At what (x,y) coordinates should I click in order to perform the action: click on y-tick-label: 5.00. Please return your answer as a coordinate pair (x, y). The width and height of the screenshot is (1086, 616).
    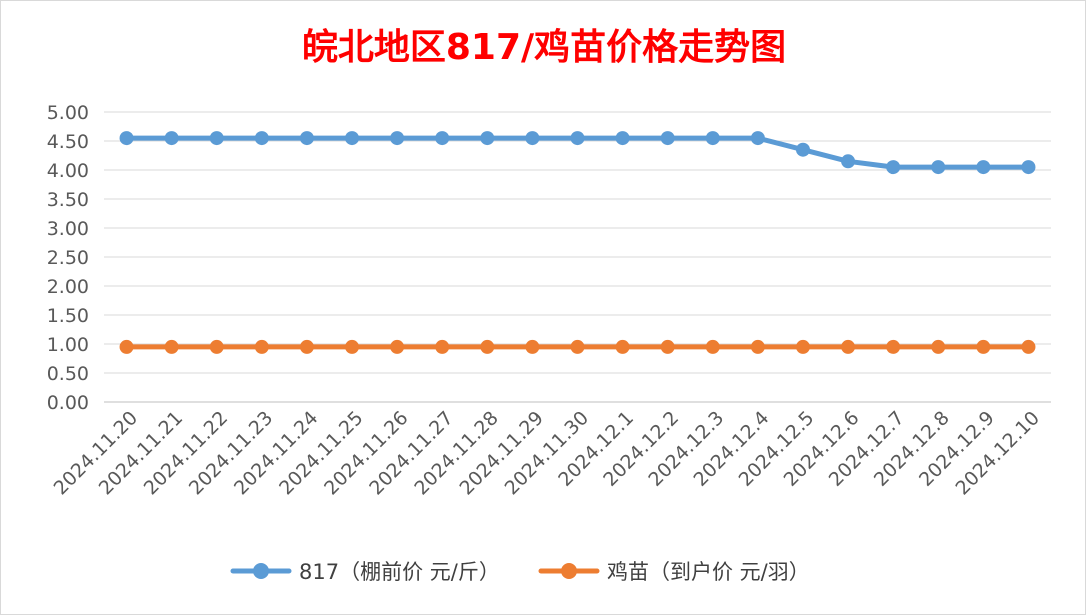
    Looking at the image, I should click on (68, 113).